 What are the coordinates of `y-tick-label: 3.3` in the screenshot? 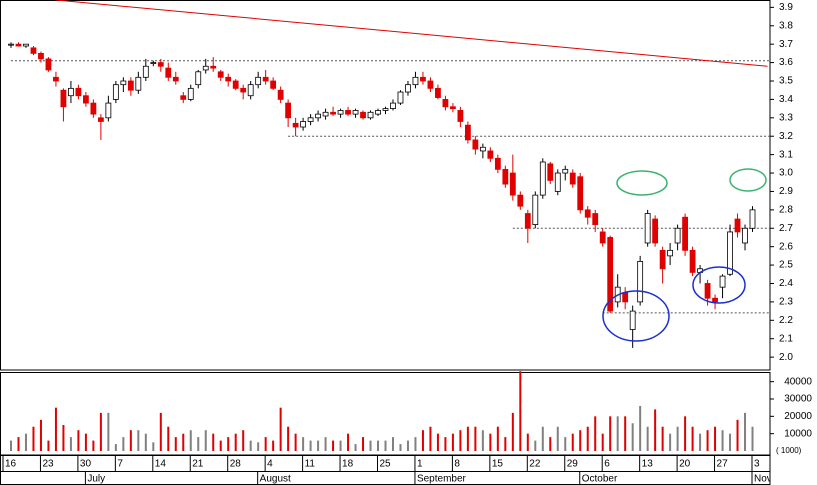 It's located at (786, 117).